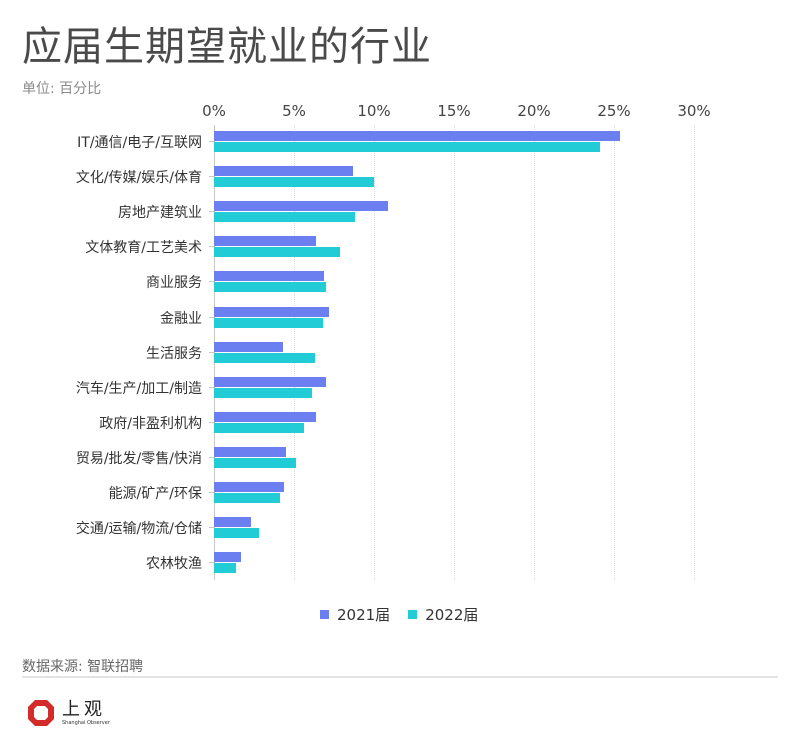 This screenshot has height=750, width=800. Describe the element at coordinates (694, 111) in the screenshot. I see `x-tick-label: 30%` at that location.